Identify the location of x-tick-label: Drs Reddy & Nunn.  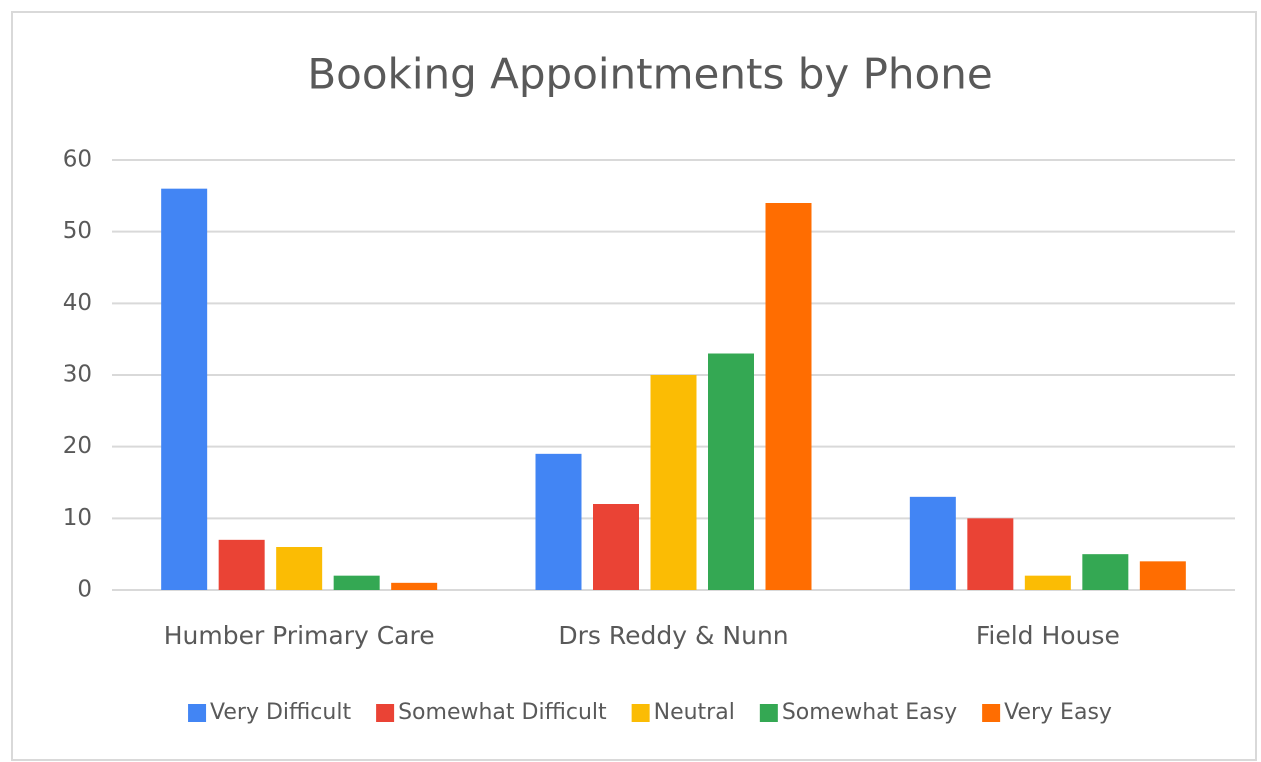
(673, 635).